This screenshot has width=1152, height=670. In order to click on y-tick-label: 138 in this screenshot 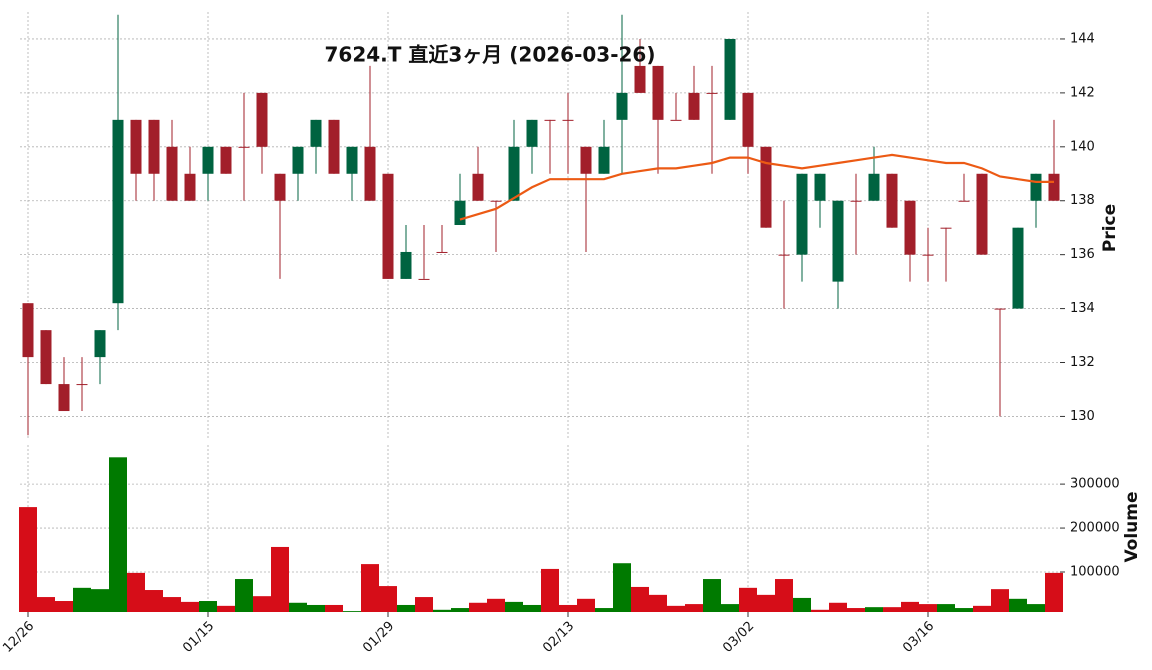, I will do `click(1082, 200)`.